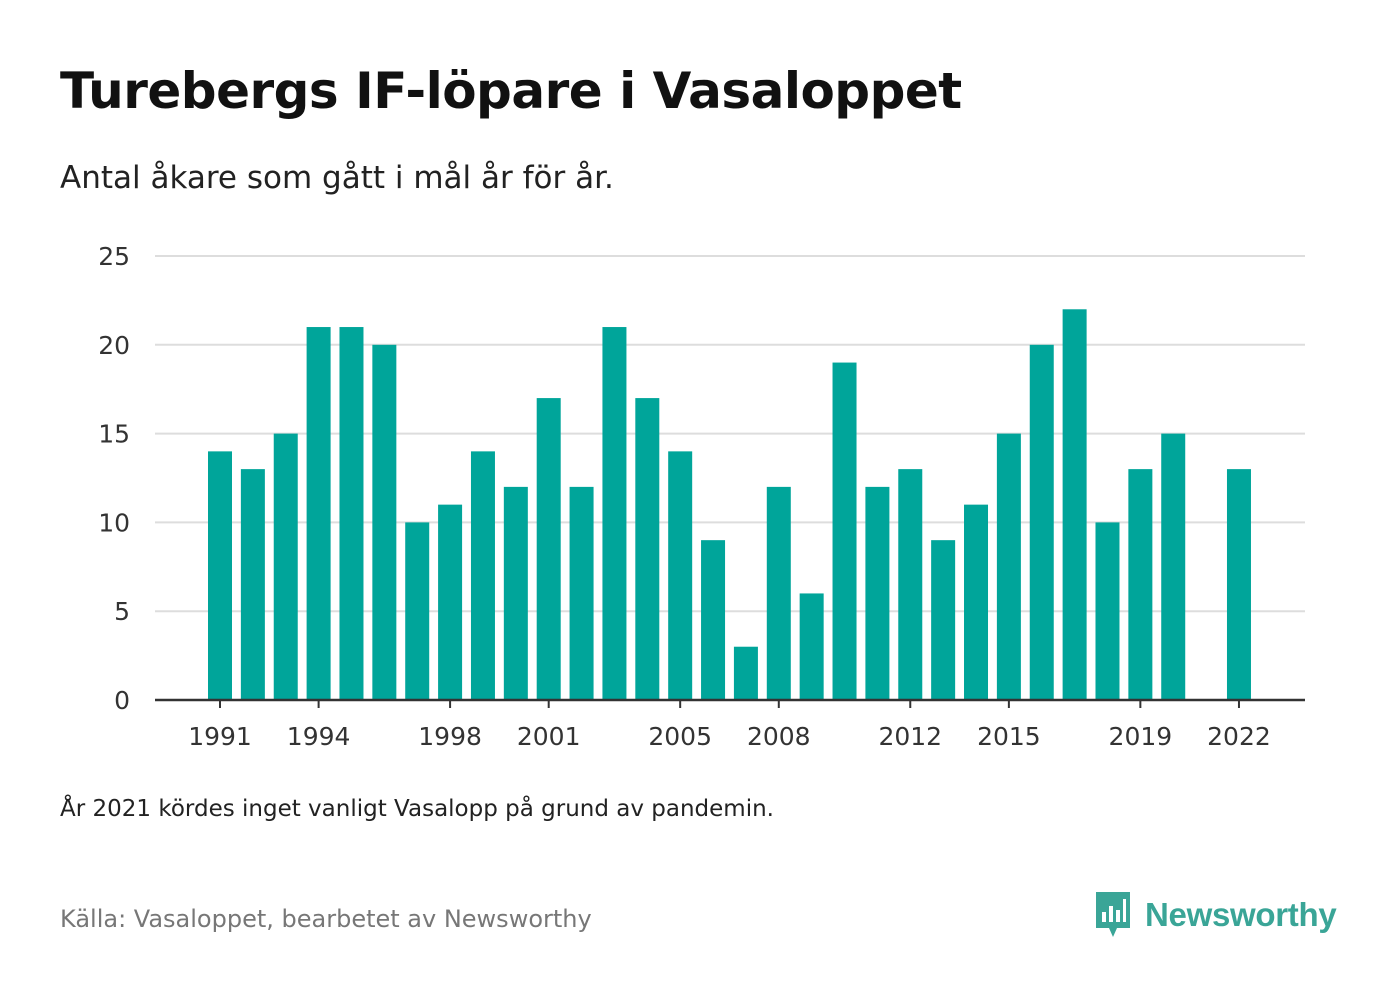 This screenshot has width=1400, height=1000. I want to click on x-tick-label: 2015, so click(1009, 736).